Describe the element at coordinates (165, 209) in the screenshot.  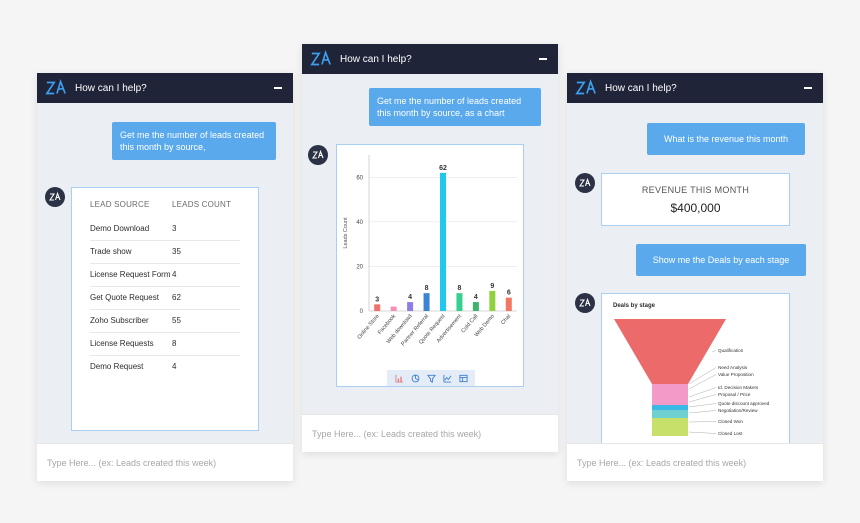
I see `table-header-row: LEAD SOURCE LEADS COUNT` at that location.